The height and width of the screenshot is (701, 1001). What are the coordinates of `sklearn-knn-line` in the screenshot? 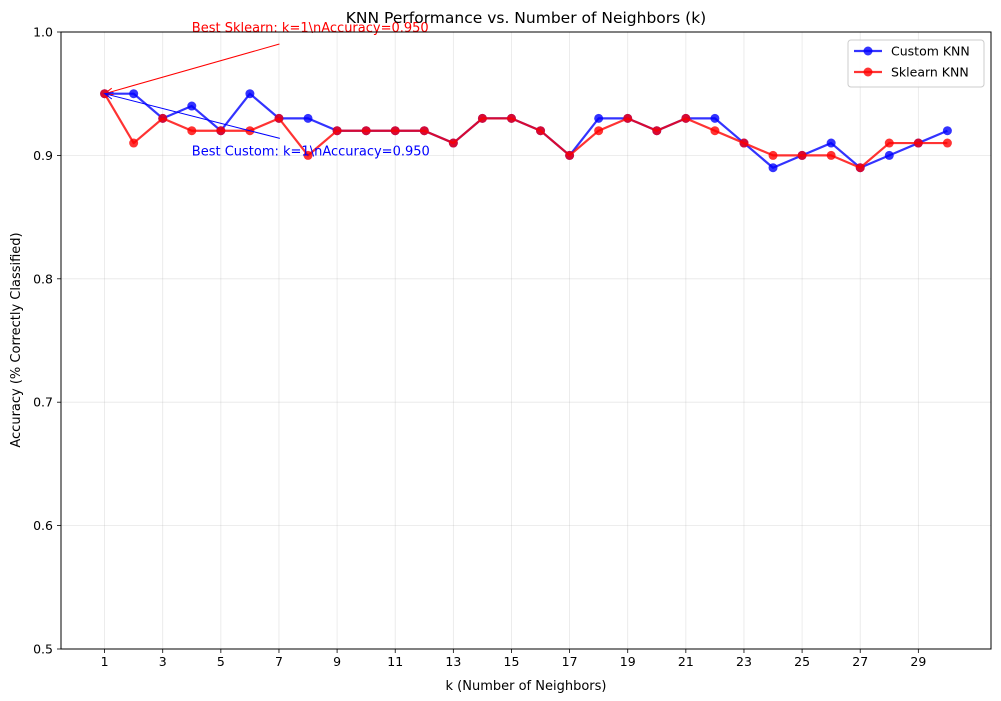 It's located at (525, 131).